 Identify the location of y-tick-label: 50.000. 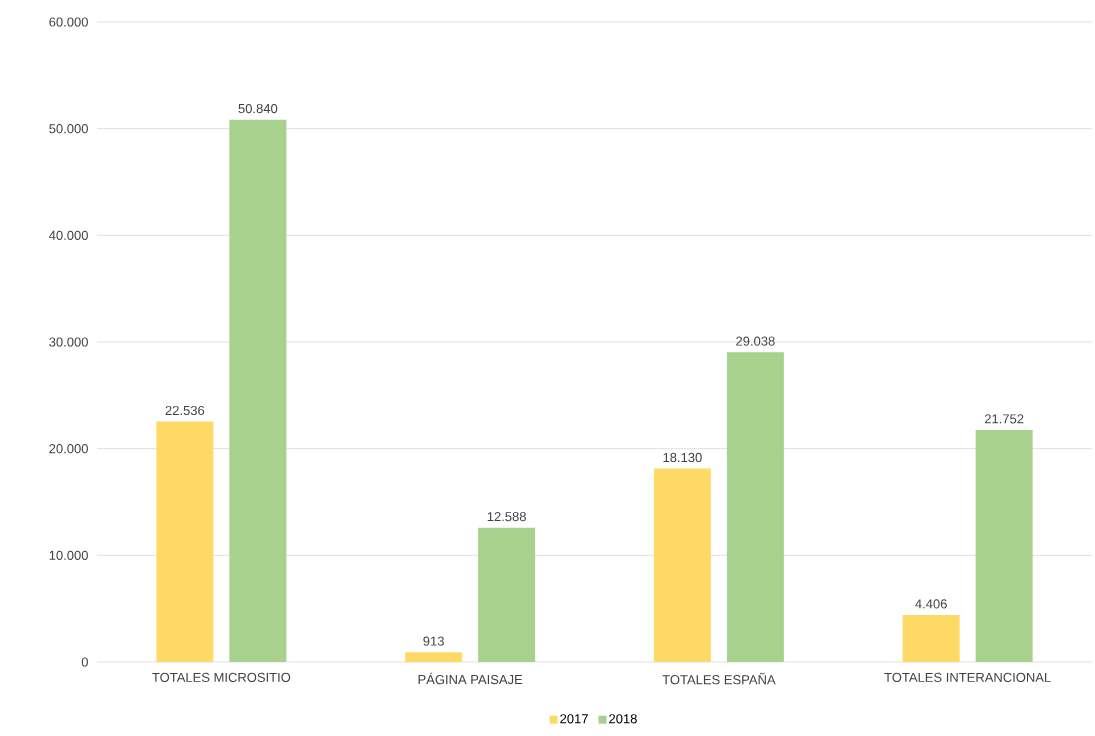
(68, 129).